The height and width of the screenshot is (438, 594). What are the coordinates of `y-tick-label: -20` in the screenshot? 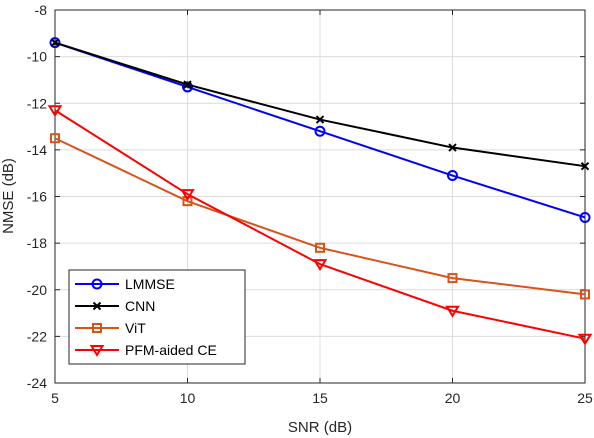 It's located at (37, 290).